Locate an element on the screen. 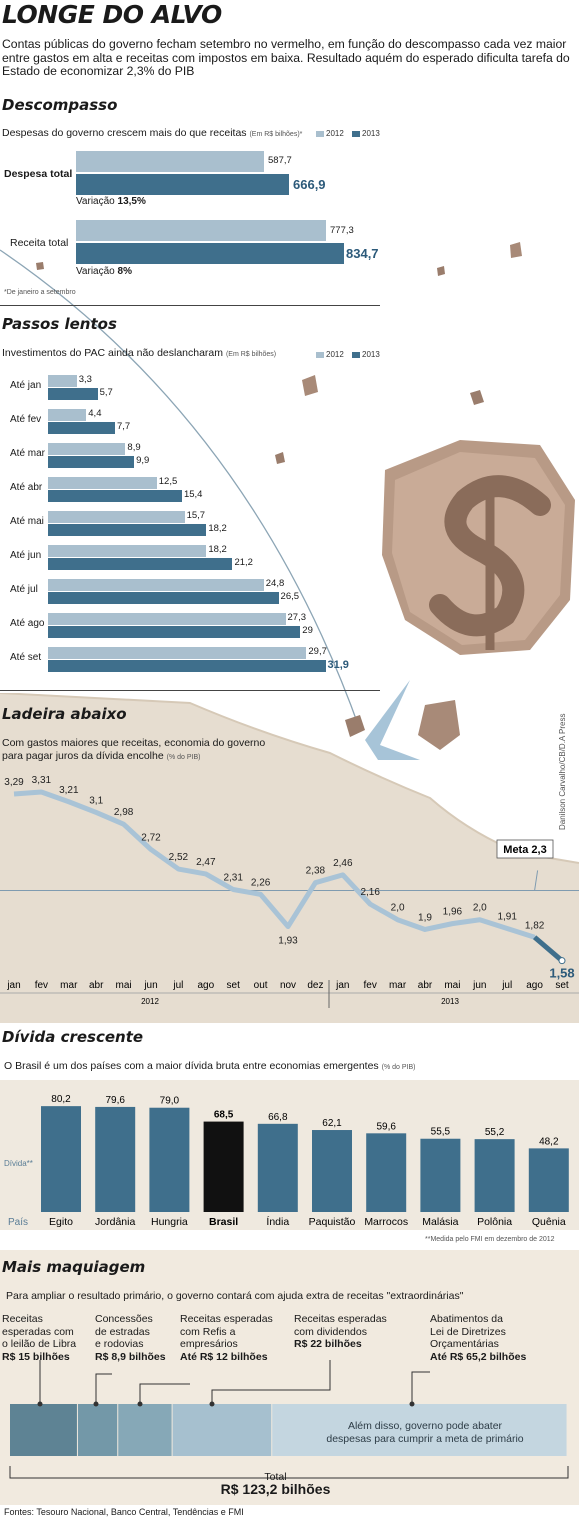 The image size is (579, 1522). despesa-variation: Variação 13,5% is located at coordinates (111, 201).